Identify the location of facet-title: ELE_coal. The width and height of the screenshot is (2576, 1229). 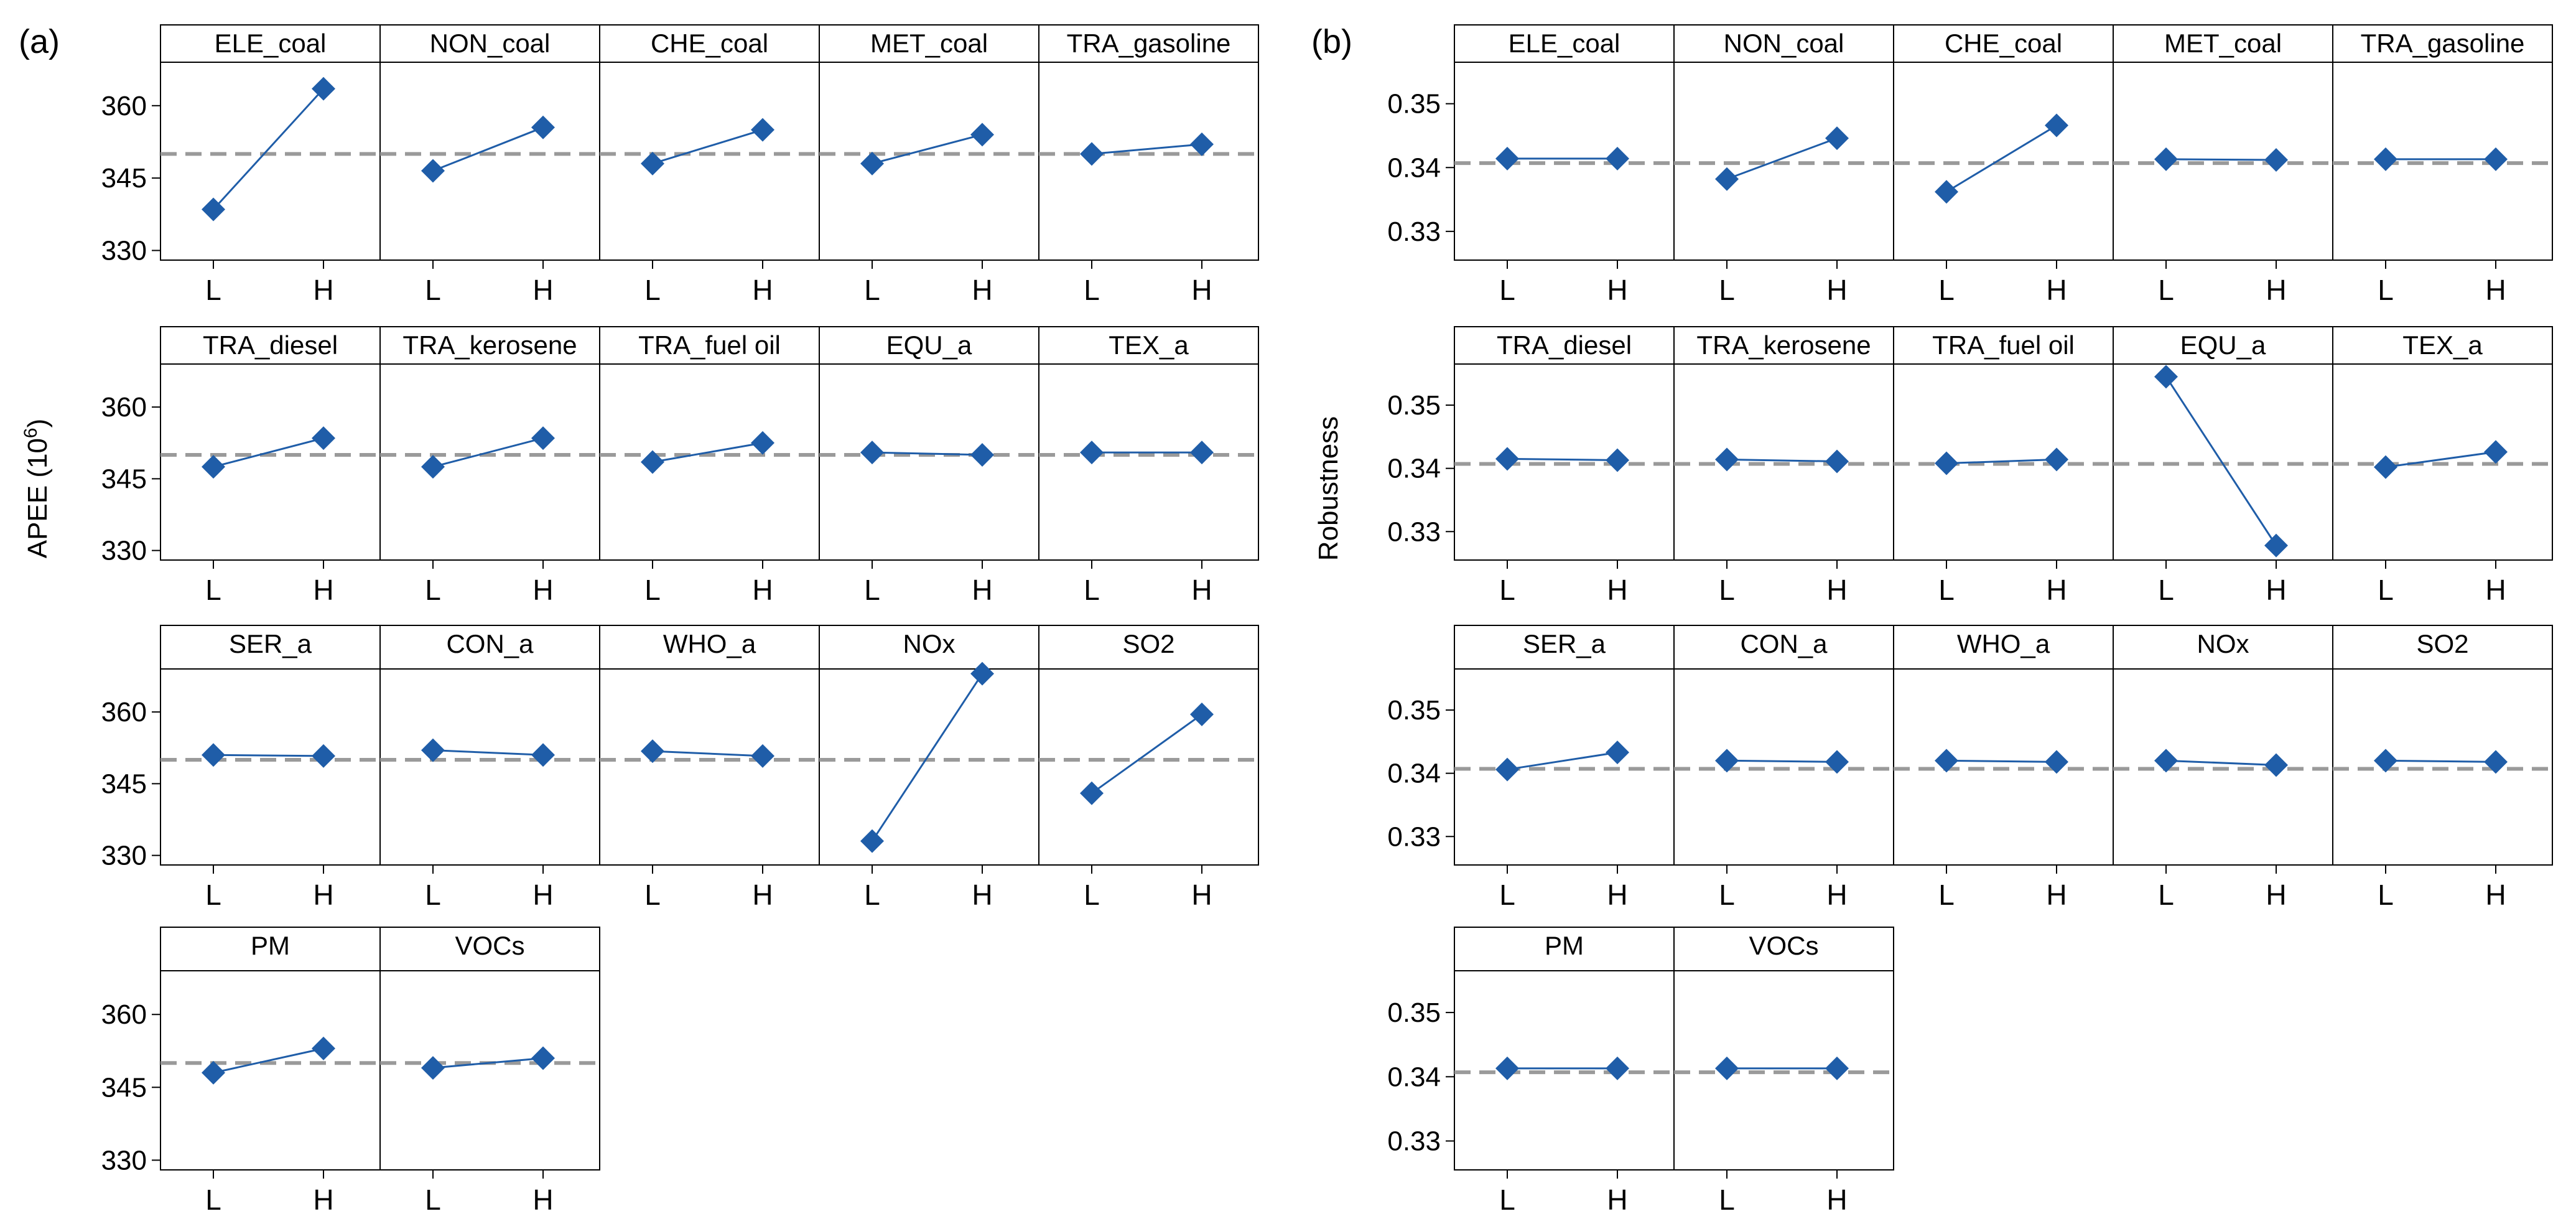
(1564, 43).